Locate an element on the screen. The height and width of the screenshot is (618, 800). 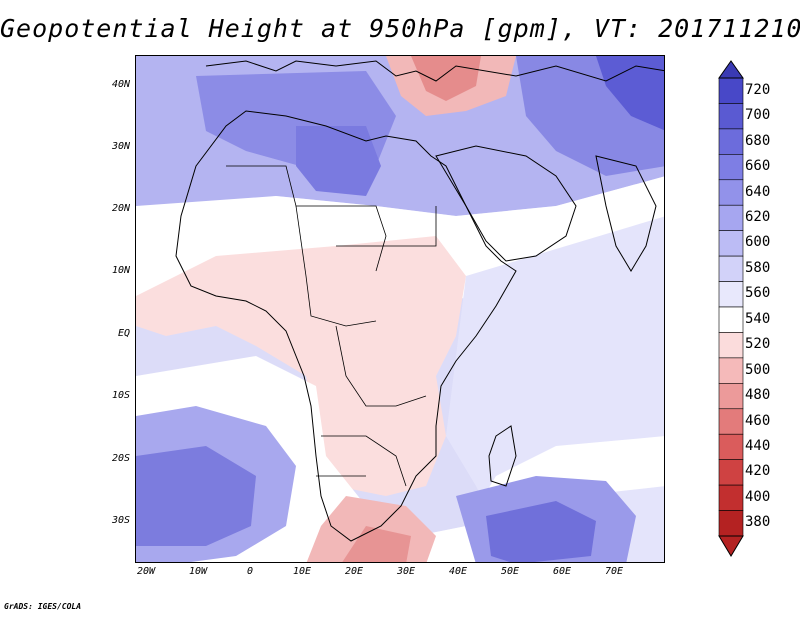
colorbar-label: 620 is located at coordinates (758, 216).